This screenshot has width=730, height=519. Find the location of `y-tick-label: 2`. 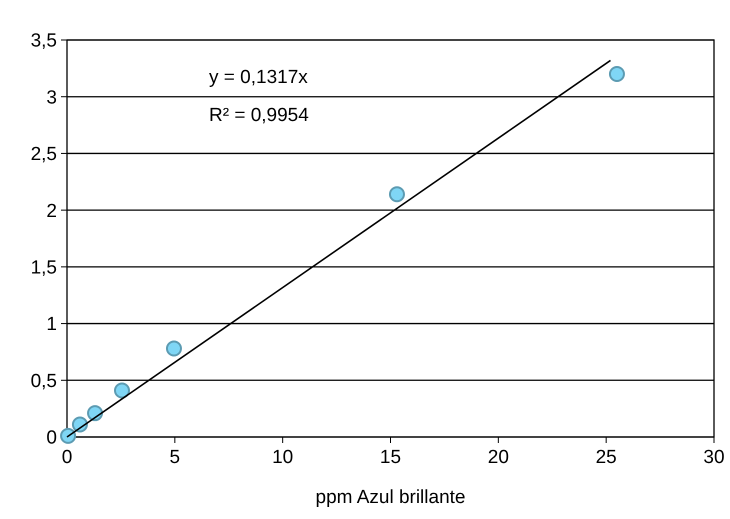

y-tick-label: 2 is located at coordinates (51, 211).